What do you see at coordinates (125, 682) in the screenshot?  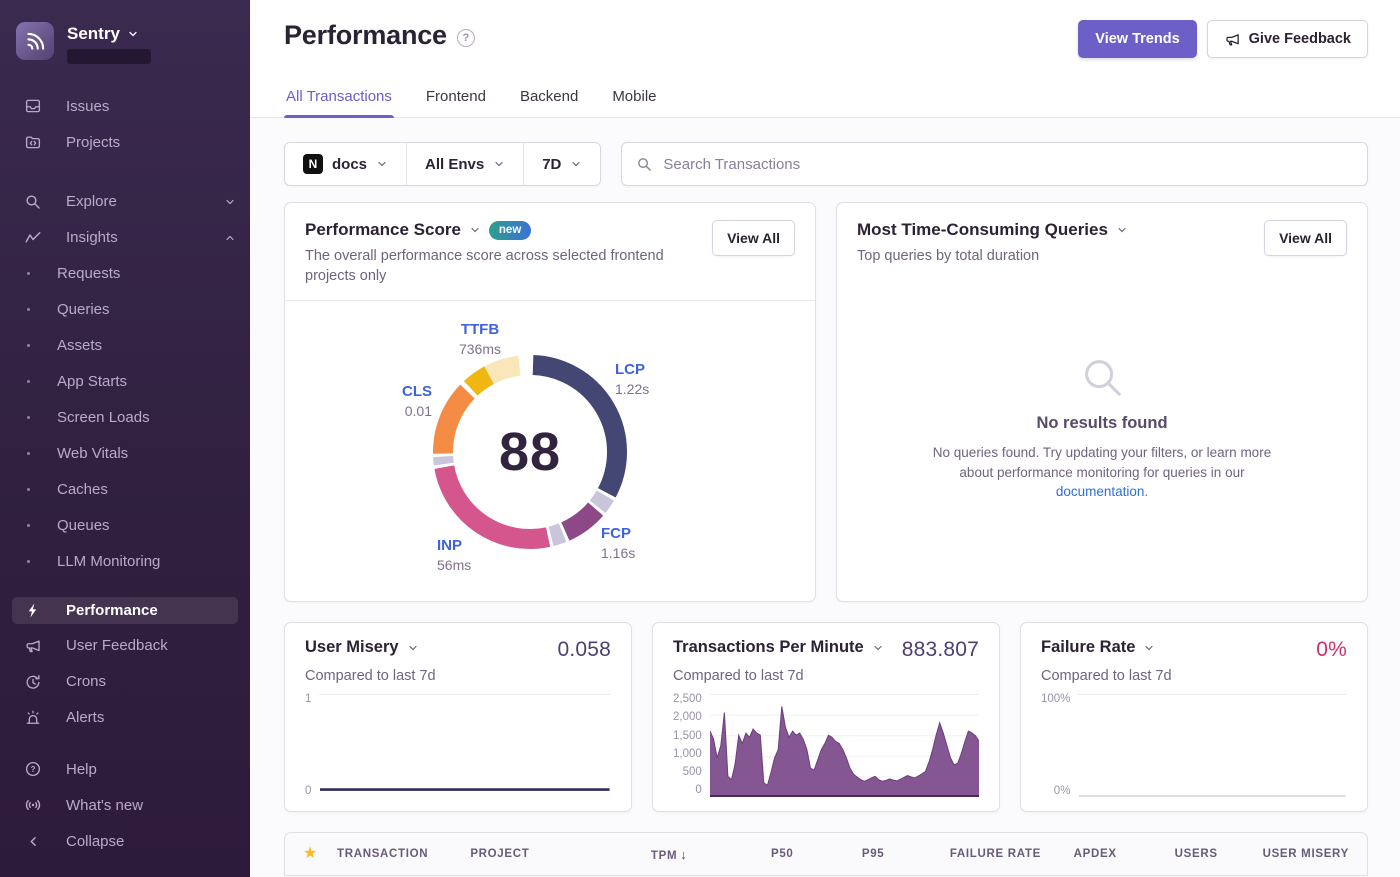 I see `sidebar-item-crons: Crons` at bounding box center [125, 682].